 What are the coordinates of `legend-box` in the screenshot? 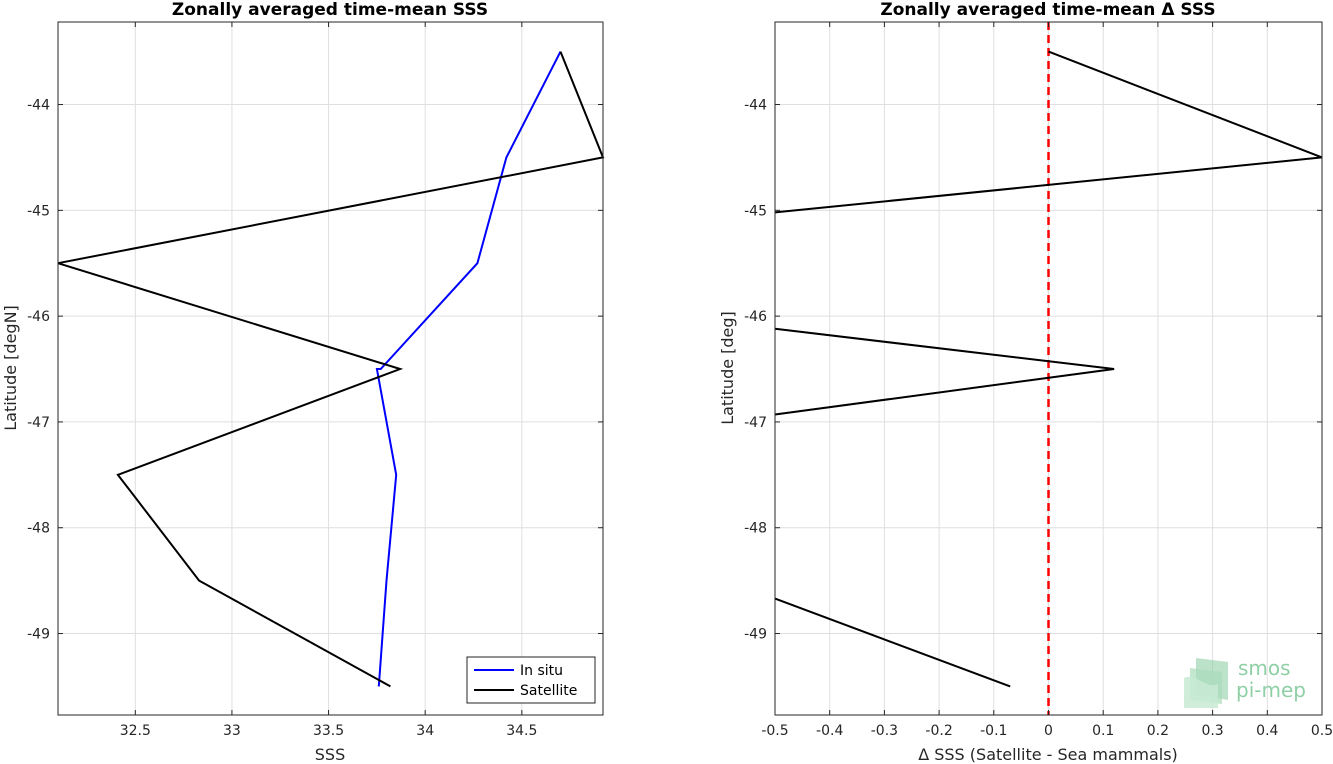 It's located at (531, 680).